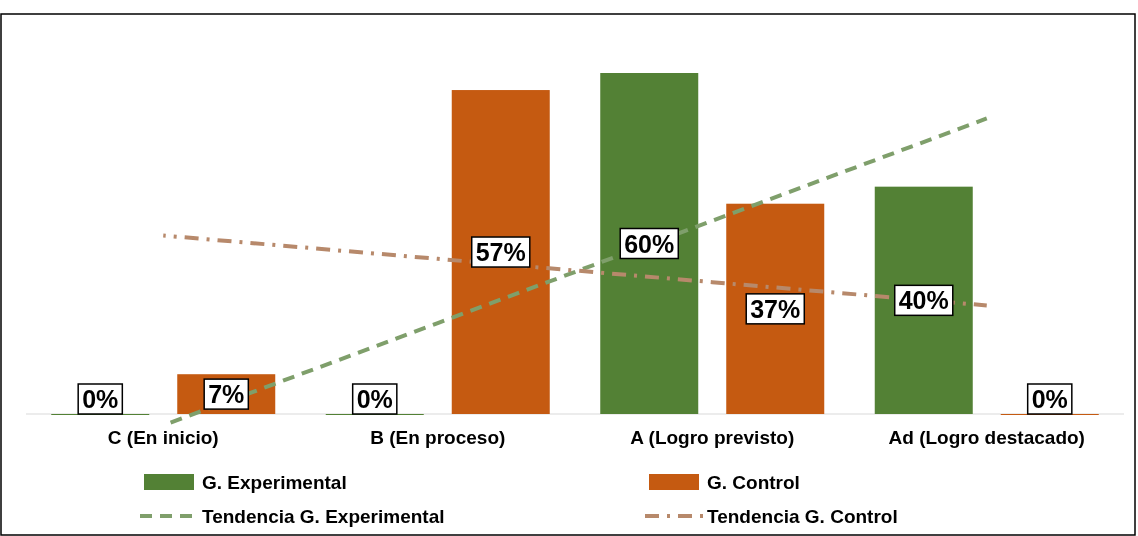 This screenshot has width=1138, height=536. What do you see at coordinates (438, 437) in the screenshot?
I see `x-tick-label: B (En proceso)` at bounding box center [438, 437].